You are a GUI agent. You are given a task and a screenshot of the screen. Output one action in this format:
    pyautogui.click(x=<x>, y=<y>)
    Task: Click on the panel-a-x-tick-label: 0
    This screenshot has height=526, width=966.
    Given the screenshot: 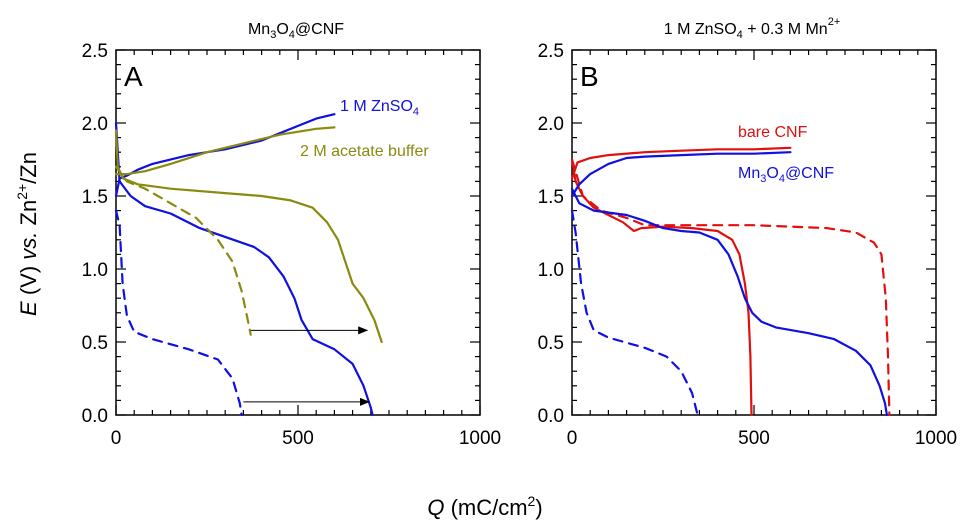 What is the action you would take?
    pyautogui.click(x=116, y=438)
    